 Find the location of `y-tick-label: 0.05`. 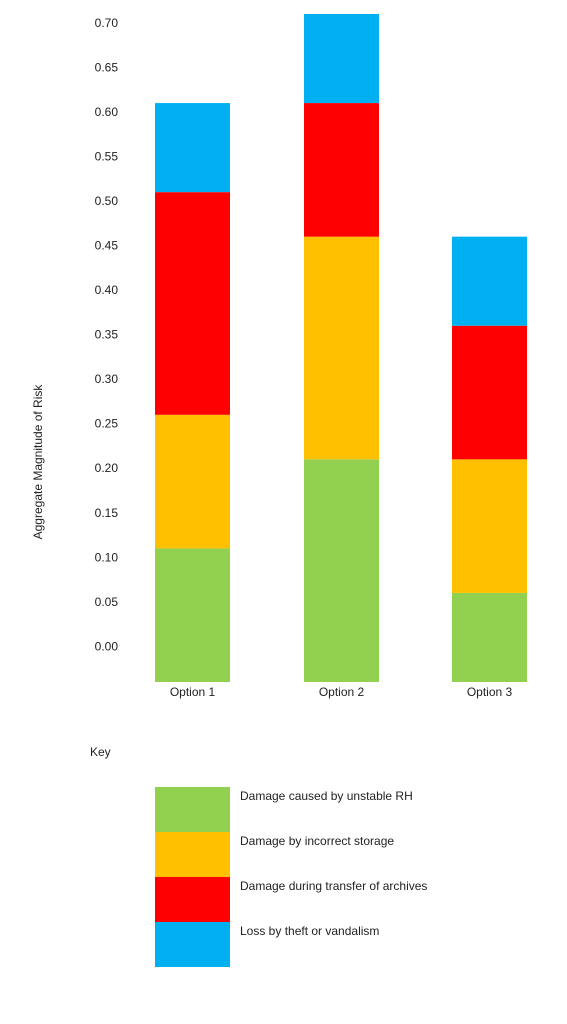

y-tick-label: 0.05 is located at coordinates (107, 602).